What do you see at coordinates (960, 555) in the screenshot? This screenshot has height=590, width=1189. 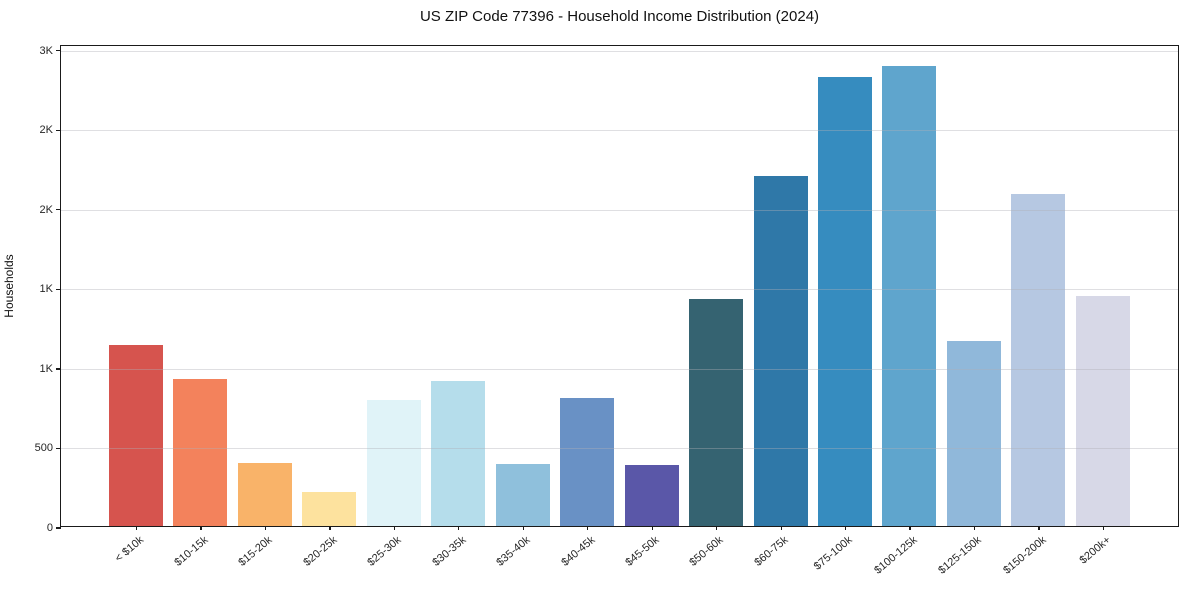 I see `x-tick-label: $125-150k` at bounding box center [960, 555].